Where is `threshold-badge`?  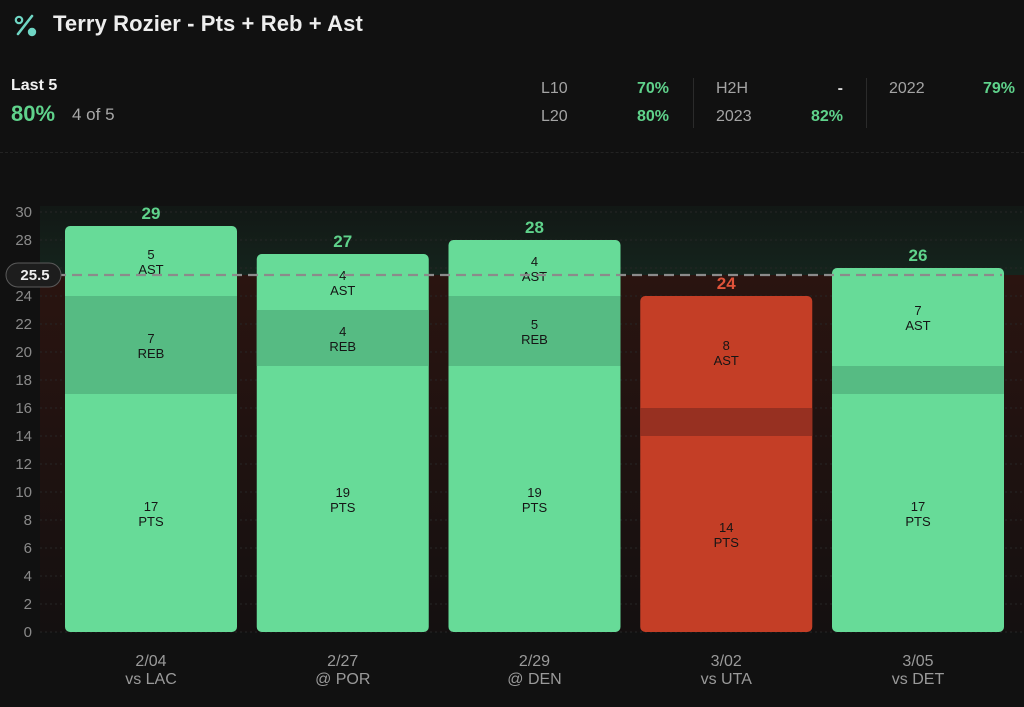
threshold-badge is located at coordinates (33, 275).